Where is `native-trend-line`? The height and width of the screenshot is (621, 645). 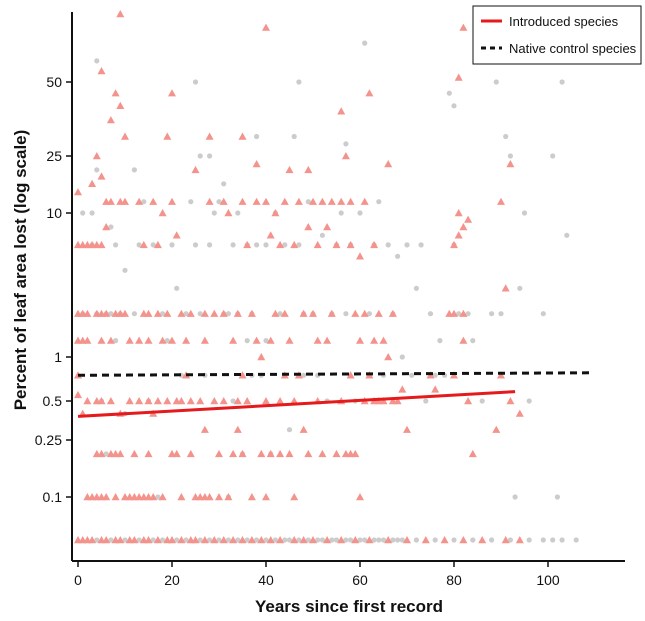
native-trend-line is located at coordinates (334, 374).